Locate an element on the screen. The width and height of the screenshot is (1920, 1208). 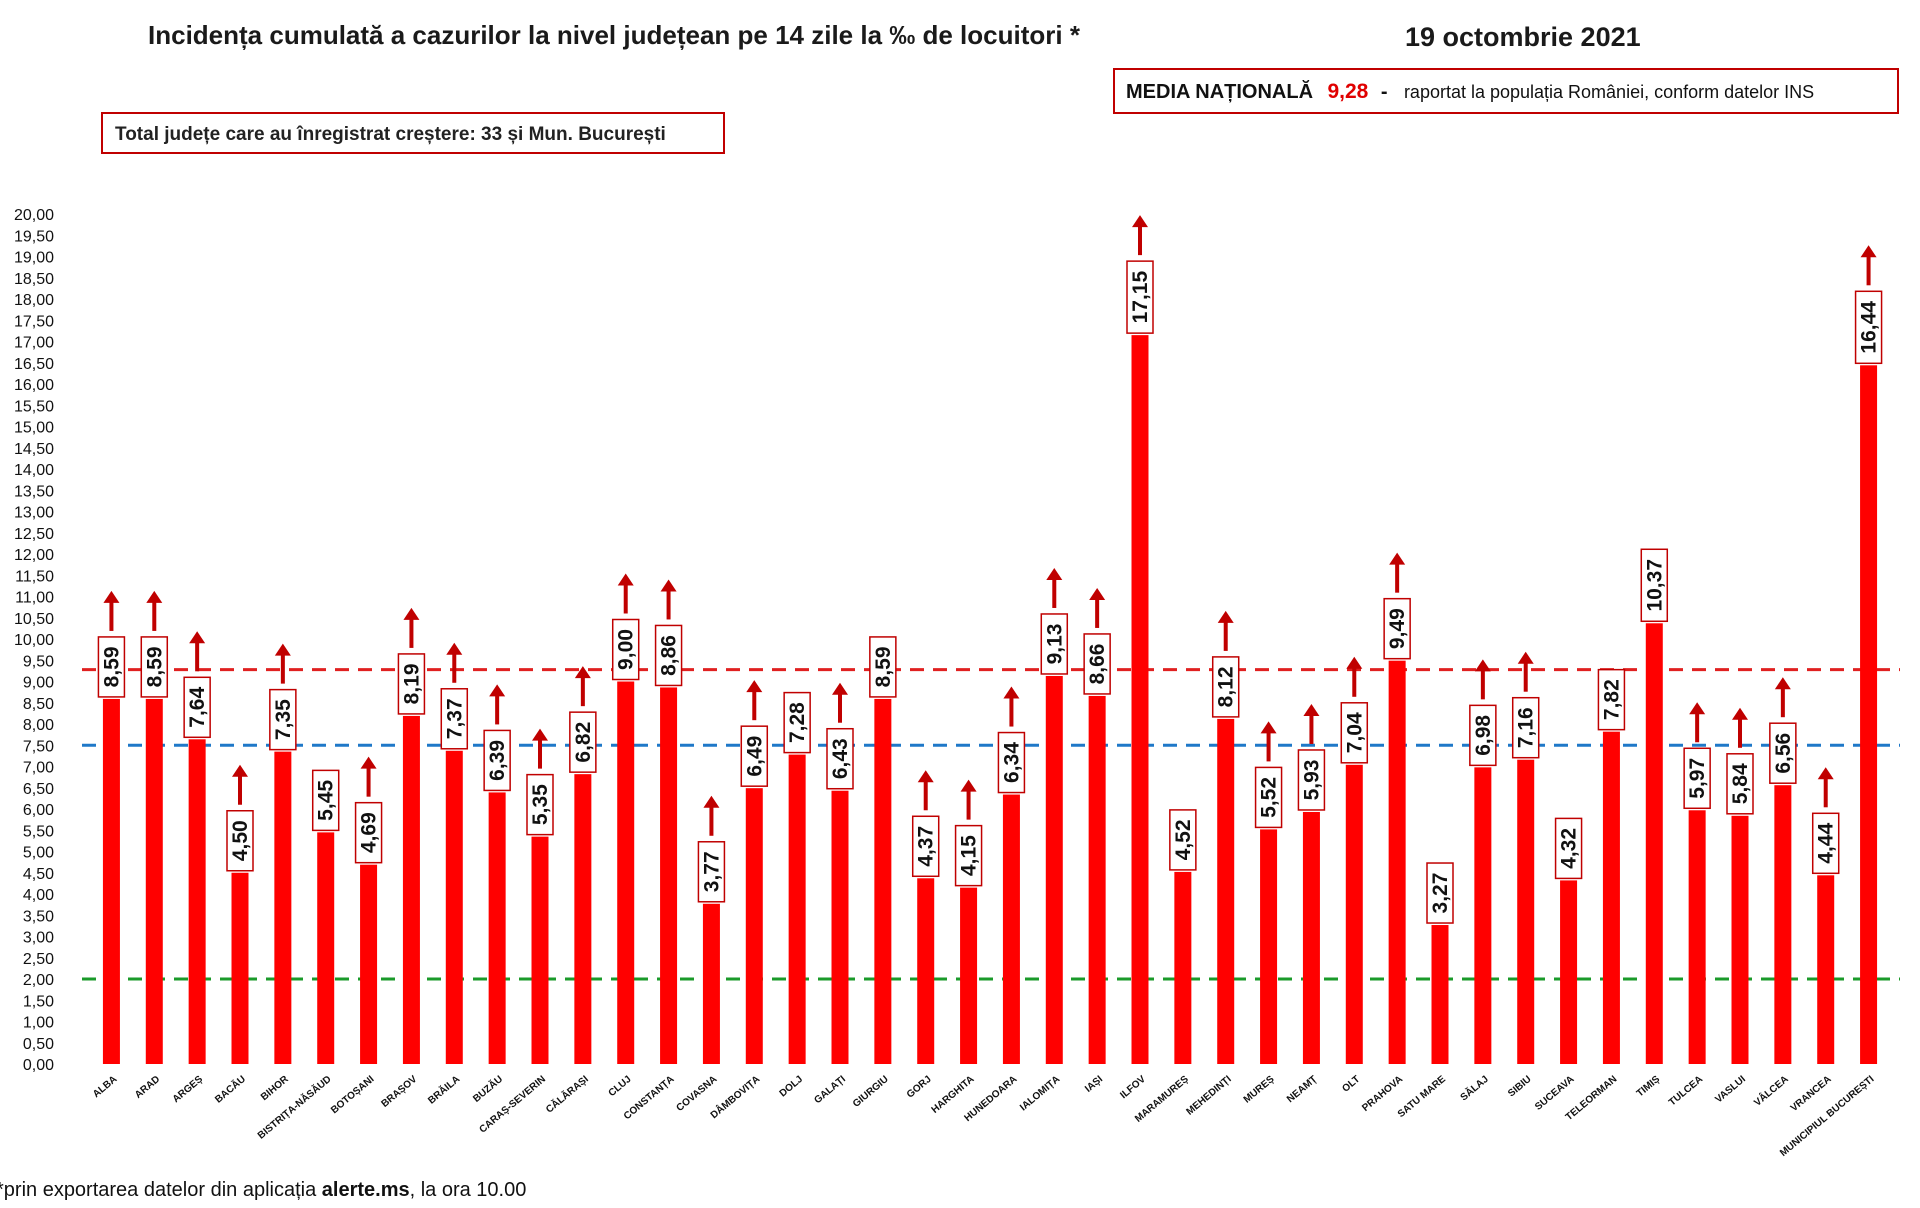
y-tick-label: 13,50 is located at coordinates (34, 491).